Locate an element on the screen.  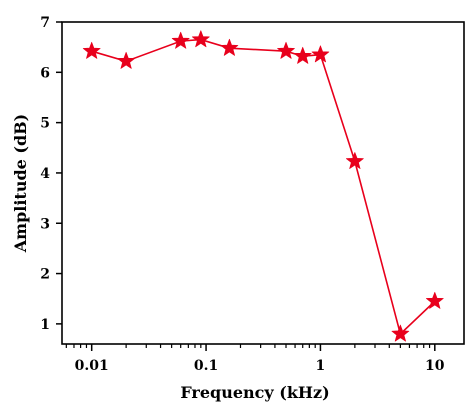
y-tick-label: 3 is located at coordinates (45, 224).